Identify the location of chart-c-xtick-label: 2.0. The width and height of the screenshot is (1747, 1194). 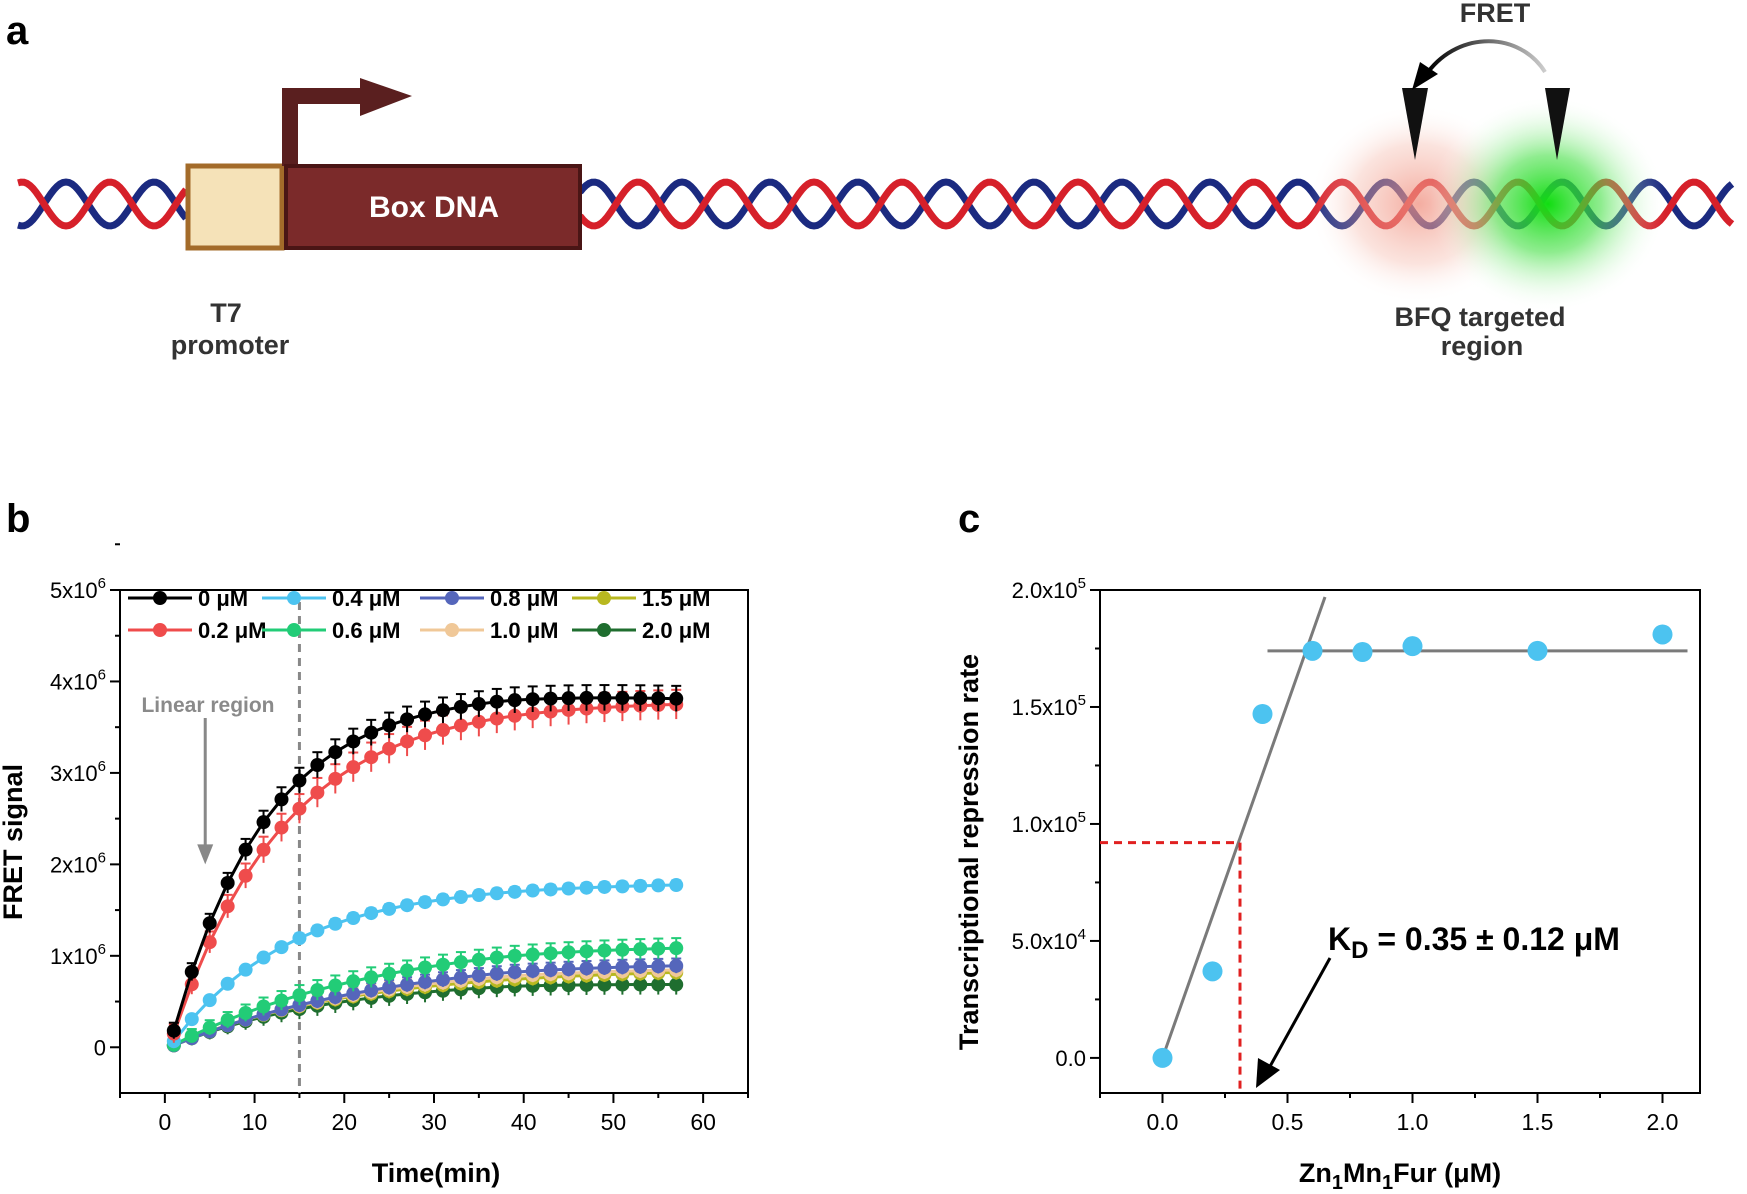
(1663, 1122).